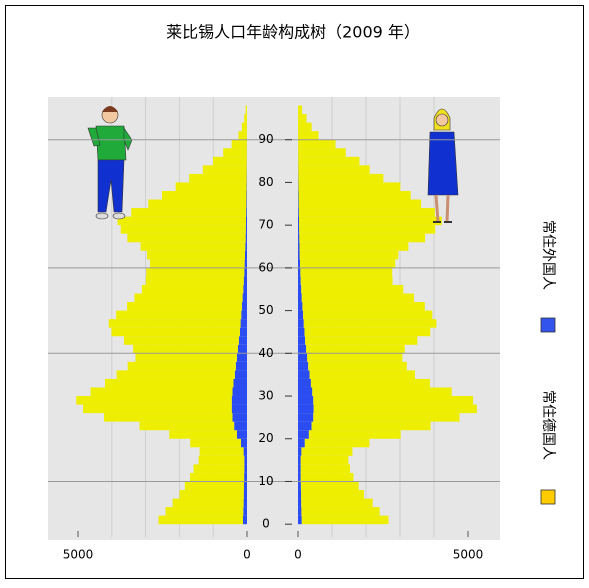  What do you see at coordinates (548, 425) in the screenshot?
I see `legend-label: 常住德国人` at bounding box center [548, 425].